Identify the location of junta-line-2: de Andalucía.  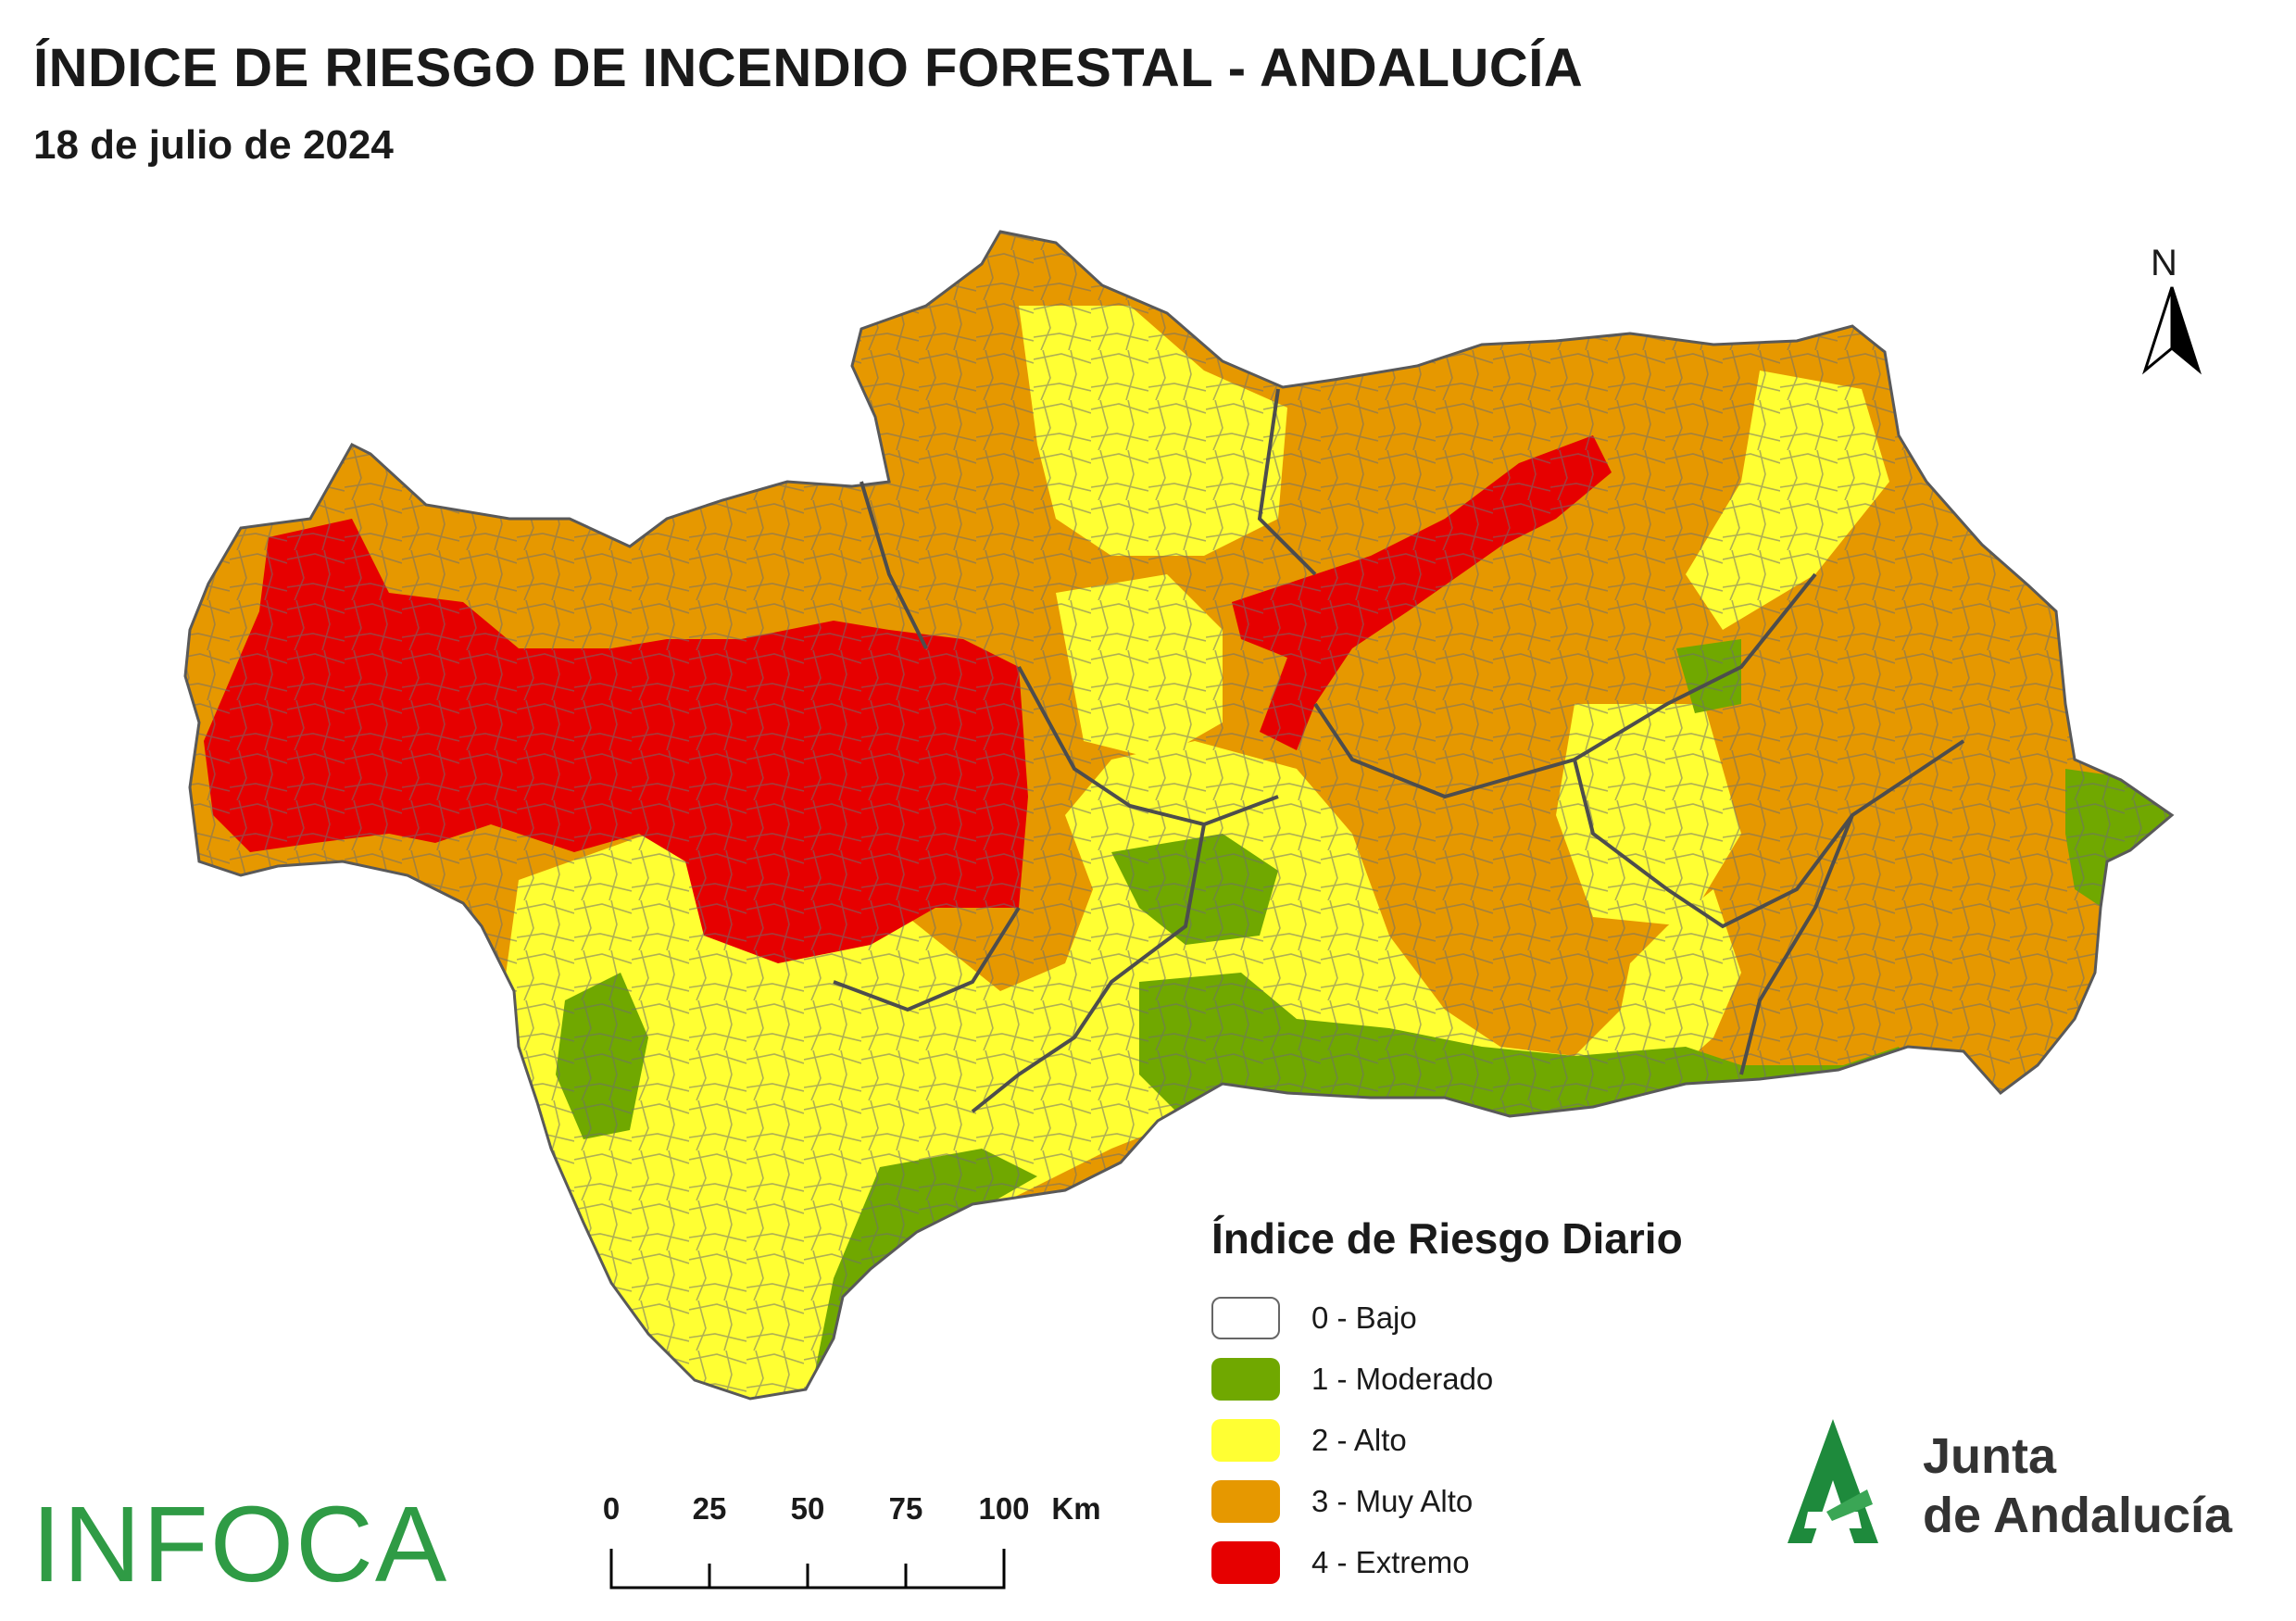
(2078, 1515).